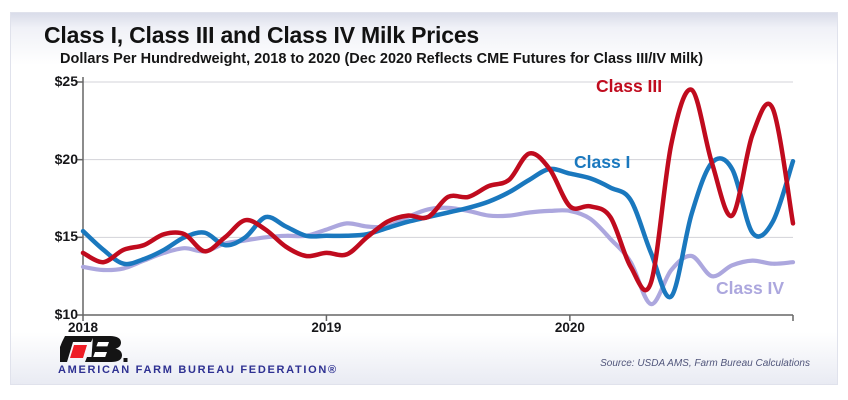 Image resolution: width=848 pixels, height=400 pixels. What do you see at coordinates (602, 162) in the screenshot?
I see `legend-class-i: Class I` at bounding box center [602, 162].